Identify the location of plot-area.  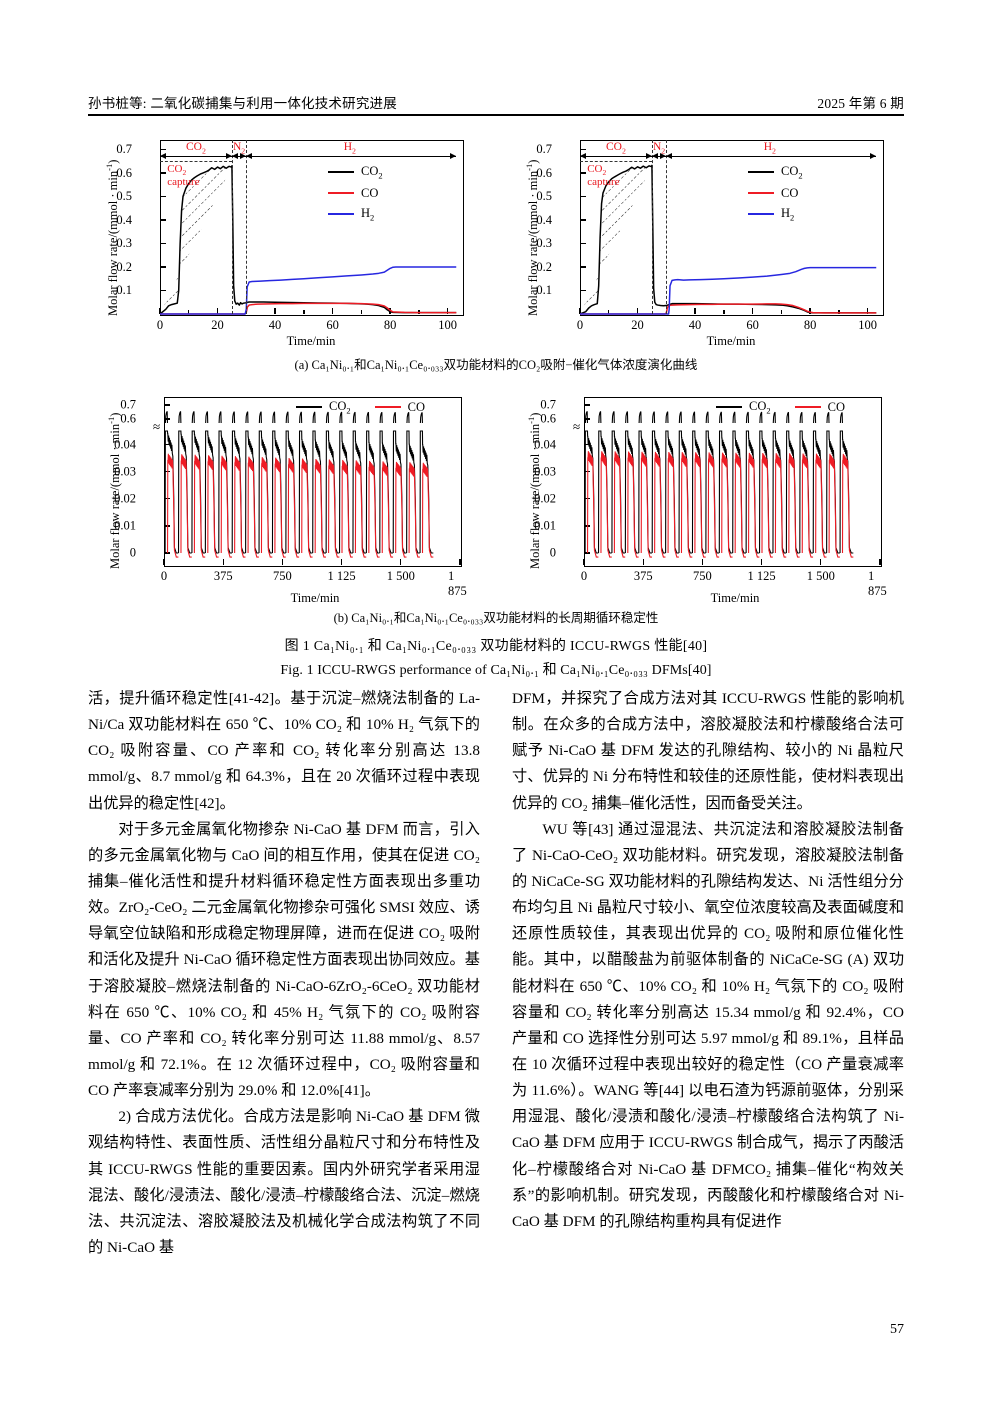
(732, 228).